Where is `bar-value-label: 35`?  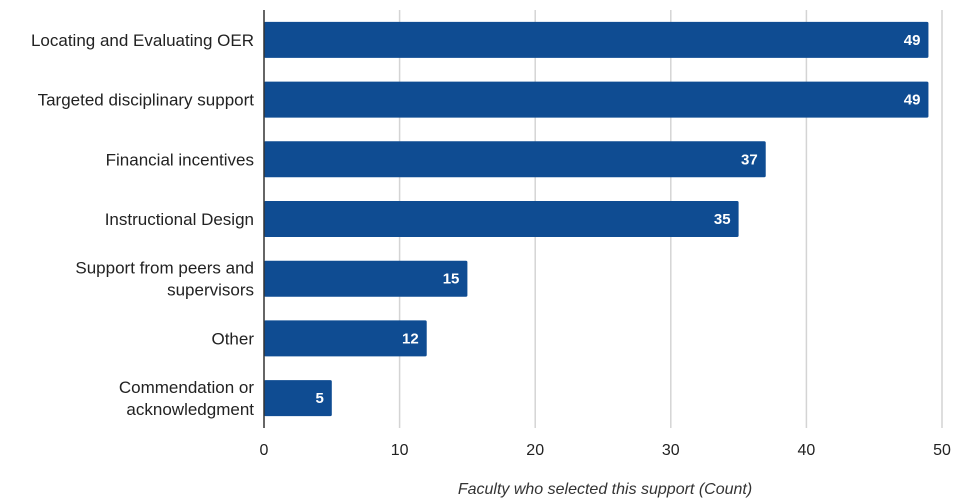 bar-value-label: 35 is located at coordinates (722, 219).